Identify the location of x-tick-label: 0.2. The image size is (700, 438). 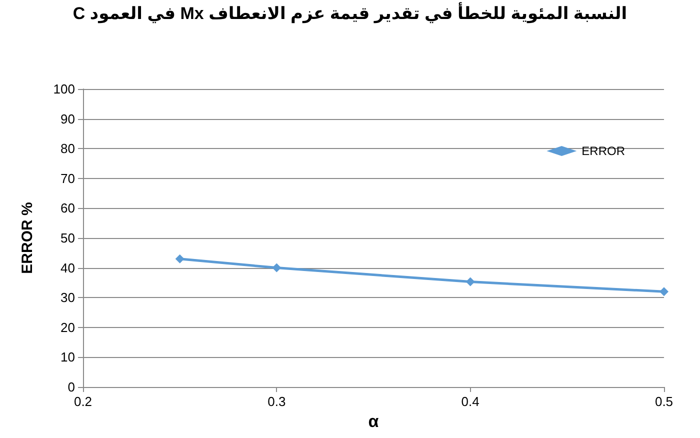
(83, 401).